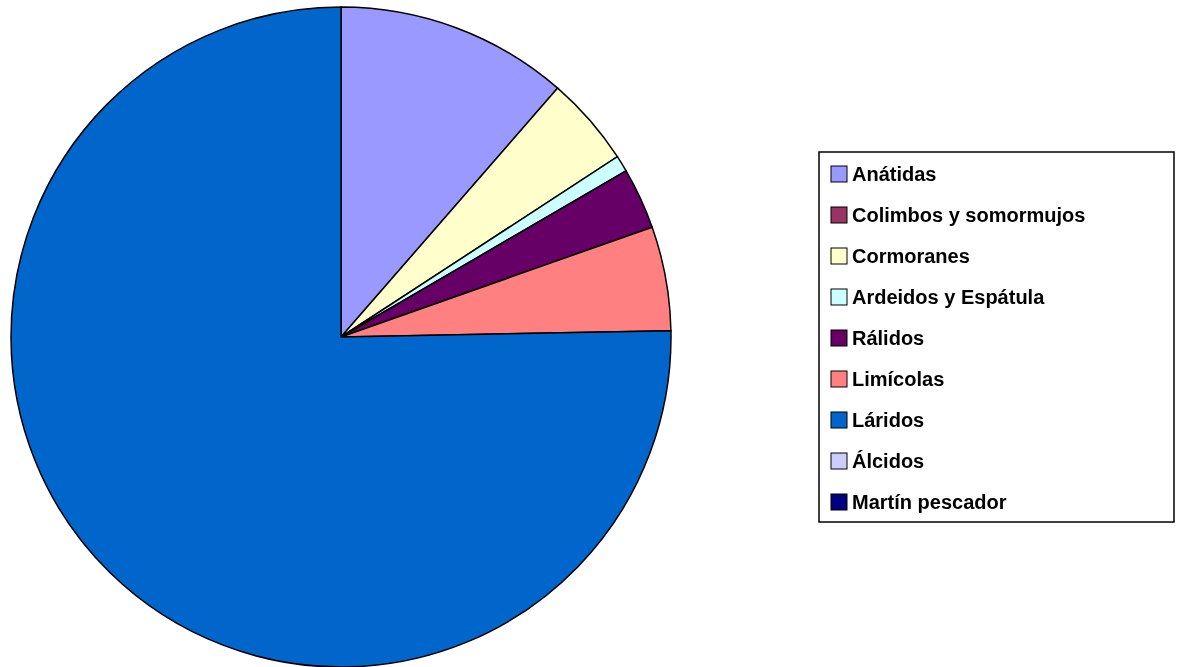 Image resolution: width=1181 pixels, height=667 pixels. I want to click on legend-label: Láridos, so click(888, 420).